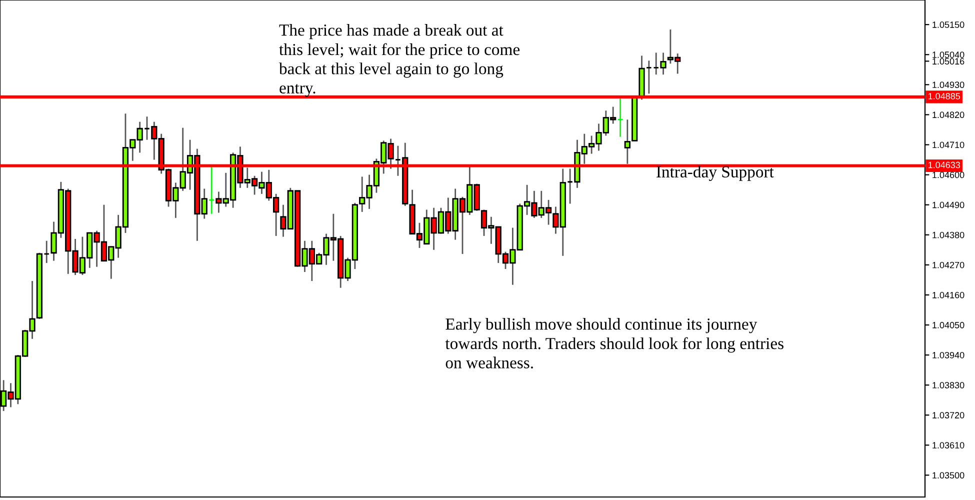 The image size is (975, 500). Describe the element at coordinates (948, 55) in the screenshot. I see `y-tick-label: 1.05040` at that location.